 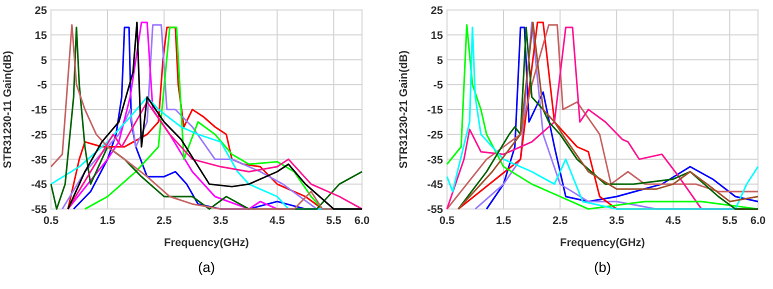 I want to click on text: (a), so click(x=207, y=267).